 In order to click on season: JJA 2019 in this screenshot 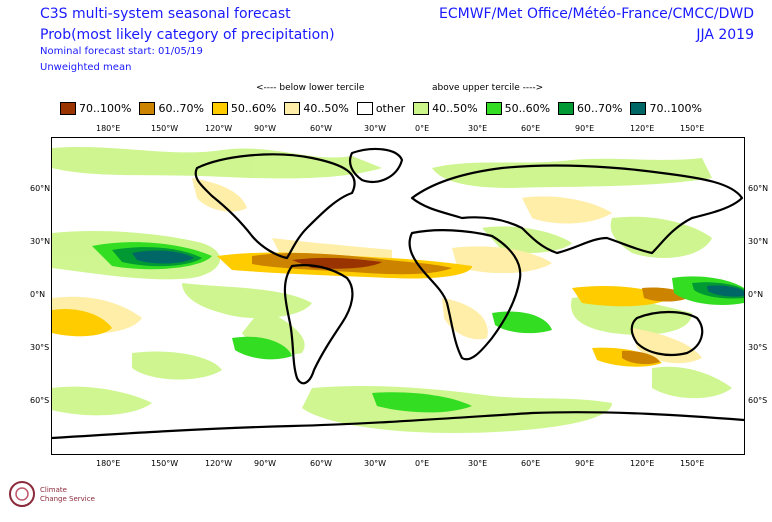, I will do `click(725, 35)`.